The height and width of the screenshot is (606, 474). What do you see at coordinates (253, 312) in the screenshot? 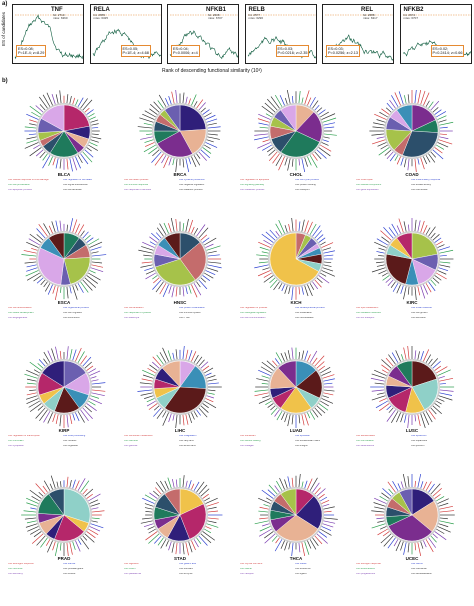
I see `legend-entry: C03 biological regulation` at bounding box center [253, 312].